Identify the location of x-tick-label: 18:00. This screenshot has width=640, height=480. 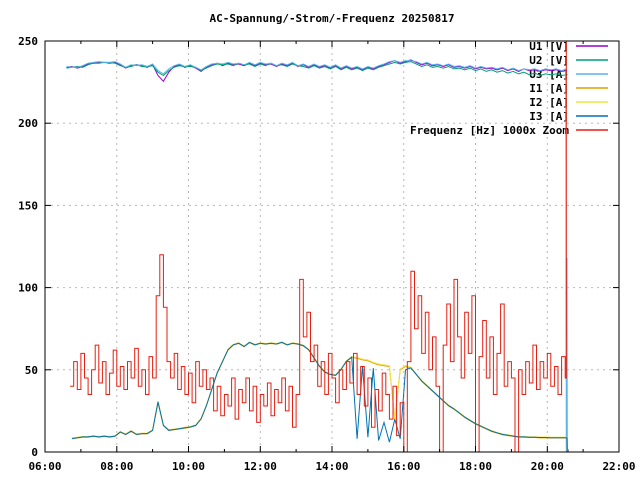
(475, 466).